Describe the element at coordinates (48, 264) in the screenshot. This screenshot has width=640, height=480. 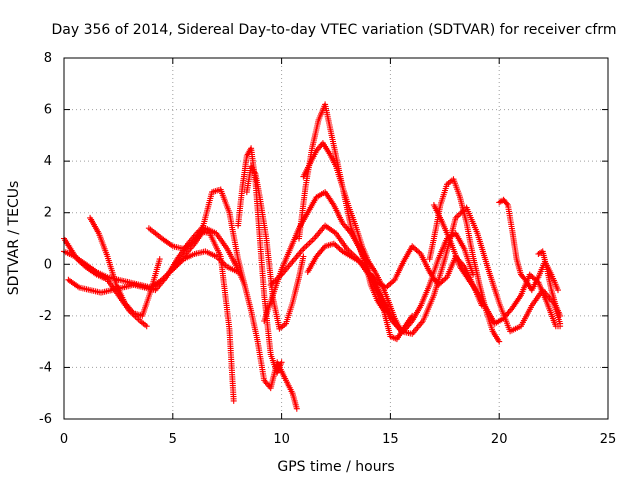
I see `y-tick-label: 0` at that location.